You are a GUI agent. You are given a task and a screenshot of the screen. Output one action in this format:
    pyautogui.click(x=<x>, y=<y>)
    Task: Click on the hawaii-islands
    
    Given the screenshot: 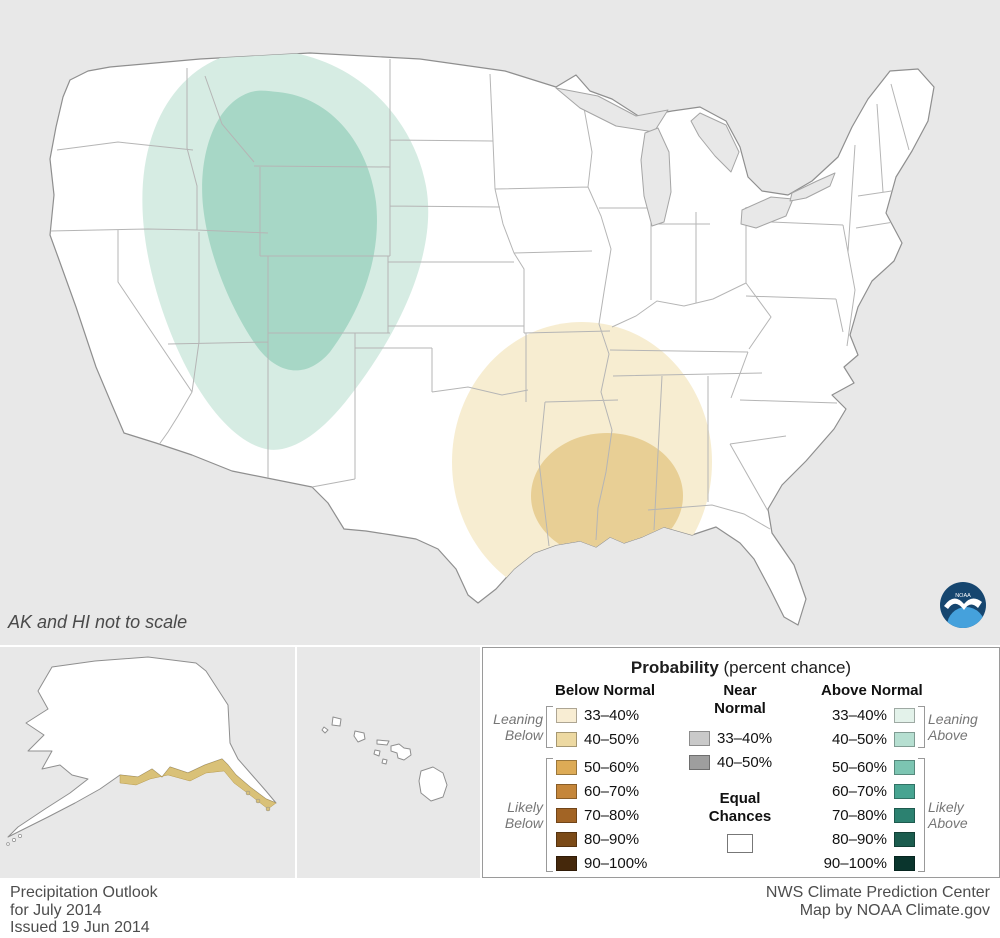 What is the action you would take?
    pyautogui.click(x=384, y=759)
    